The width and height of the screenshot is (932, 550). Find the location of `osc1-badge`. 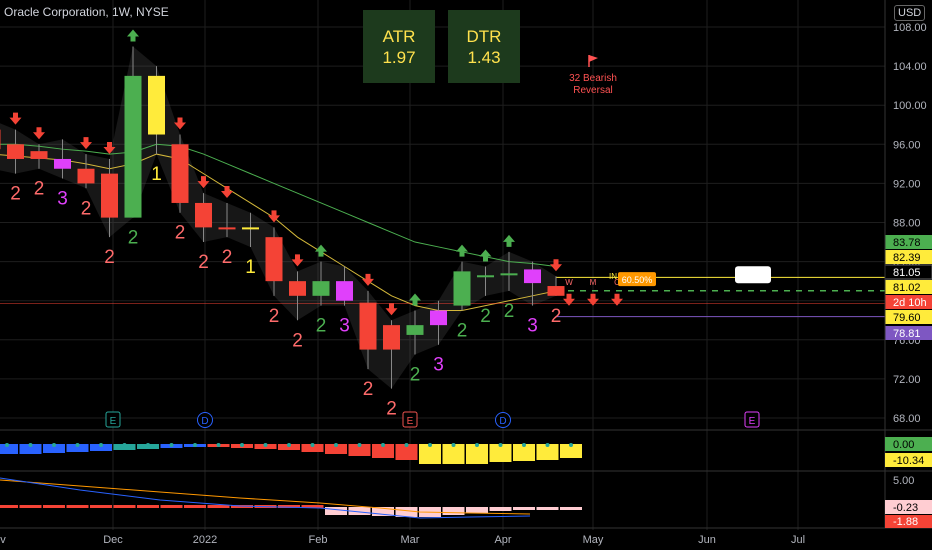

osc1-badge is located at coordinates (908, 444).